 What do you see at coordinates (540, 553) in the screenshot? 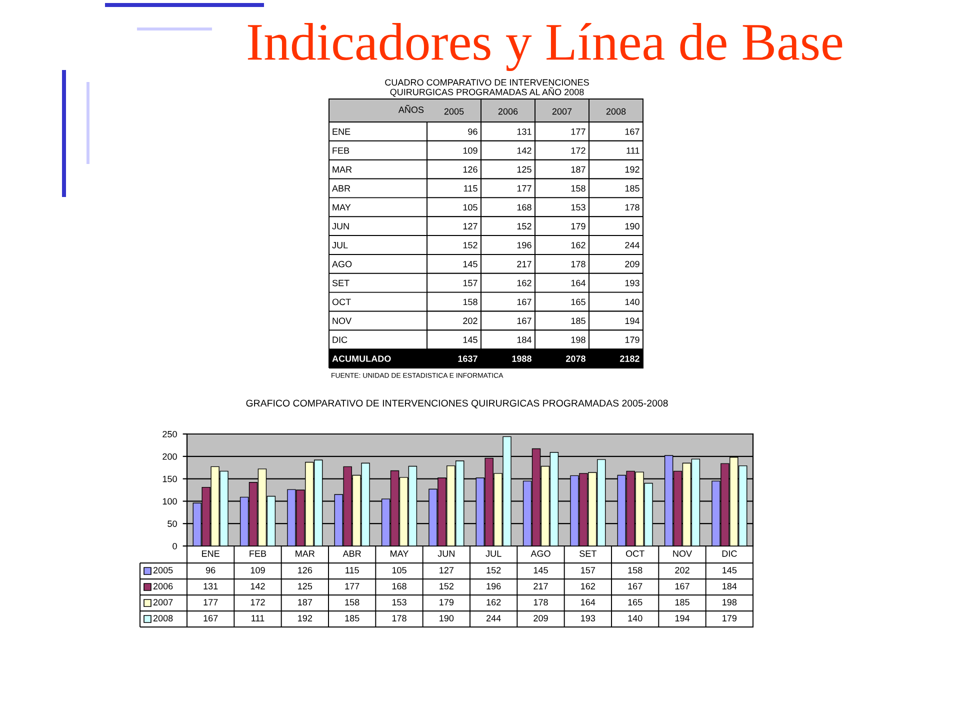
I see `x-tick-label: AGO` at bounding box center [540, 553].